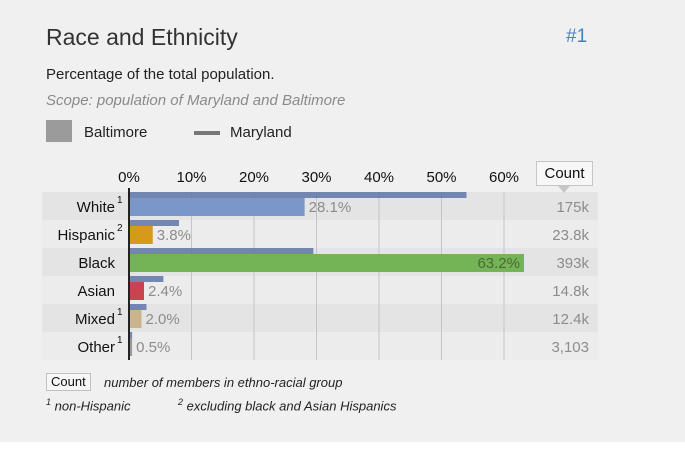  I want to click on value-label-white: 28.1%, so click(330, 207).